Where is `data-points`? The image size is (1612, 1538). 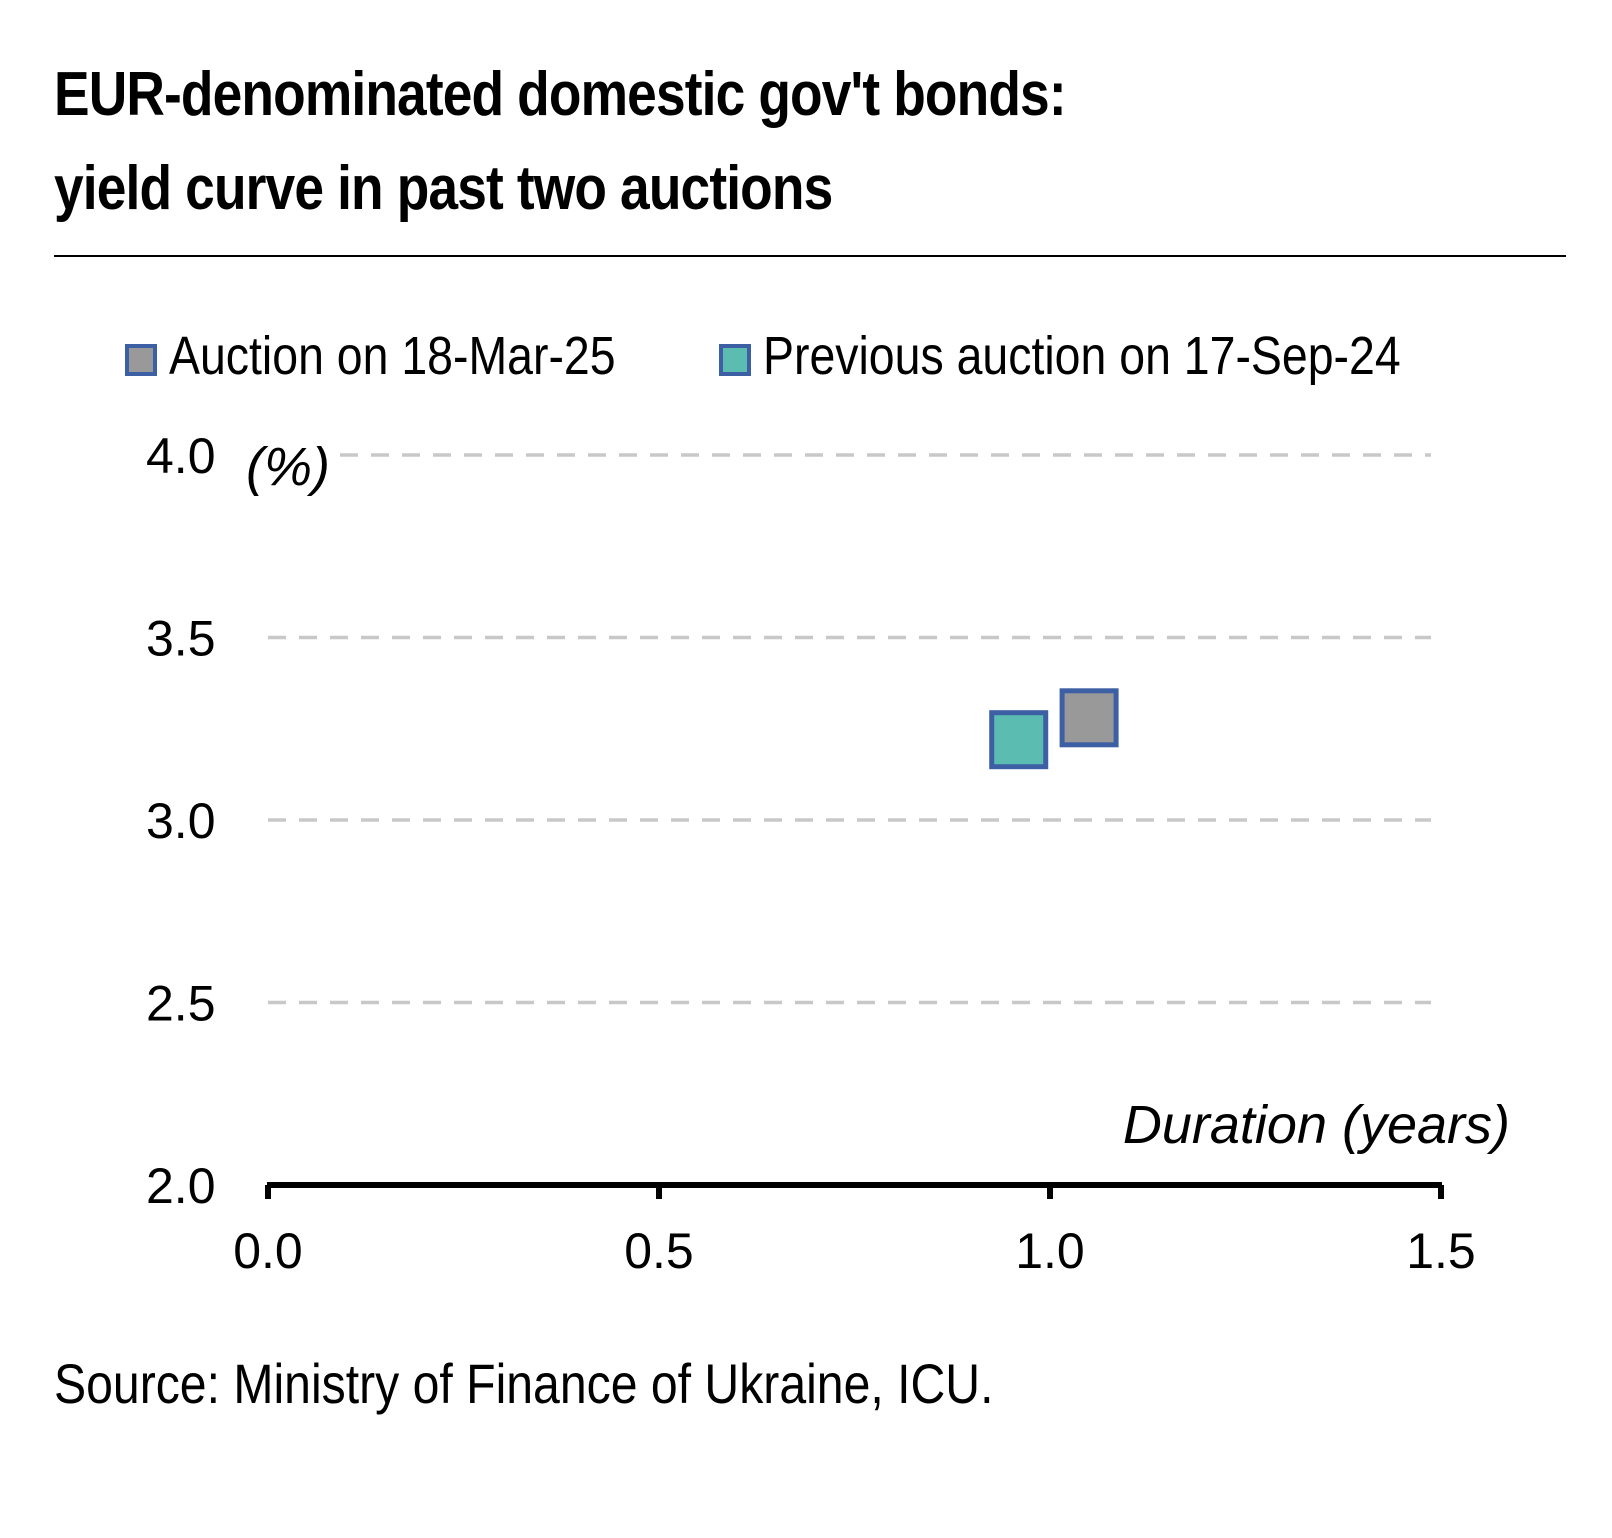 data-points is located at coordinates (1054, 729).